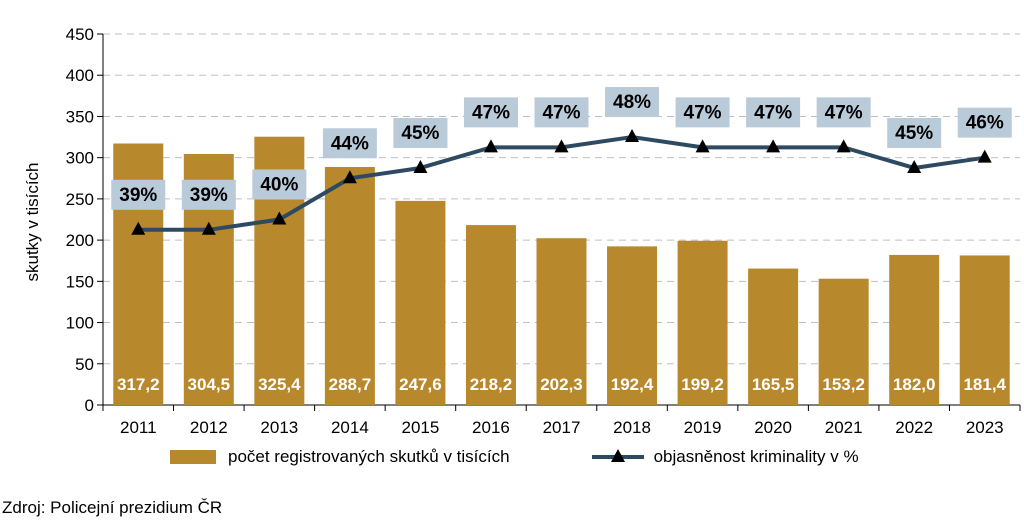 The width and height of the screenshot is (1024, 520). Describe the element at coordinates (562, 427) in the screenshot. I see `x-tick-label: 2017` at that location.